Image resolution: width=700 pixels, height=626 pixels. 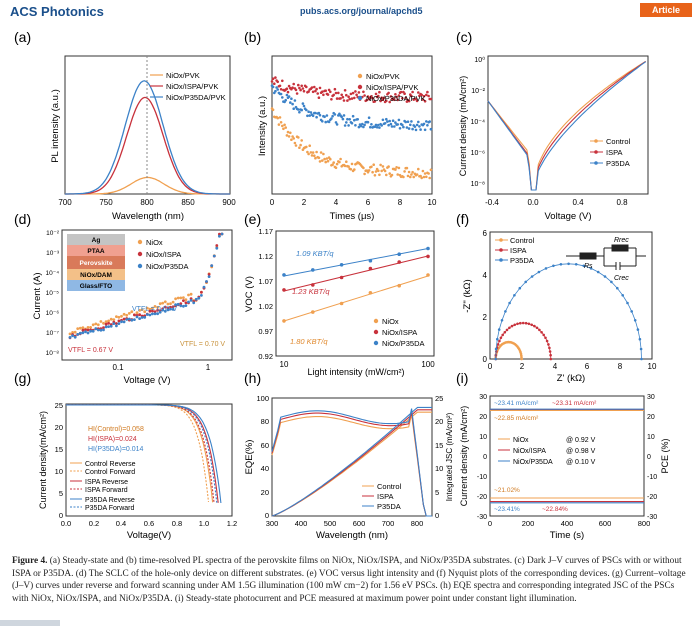 I want to click on legend-f-1: Control, so click(x=522, y=240).